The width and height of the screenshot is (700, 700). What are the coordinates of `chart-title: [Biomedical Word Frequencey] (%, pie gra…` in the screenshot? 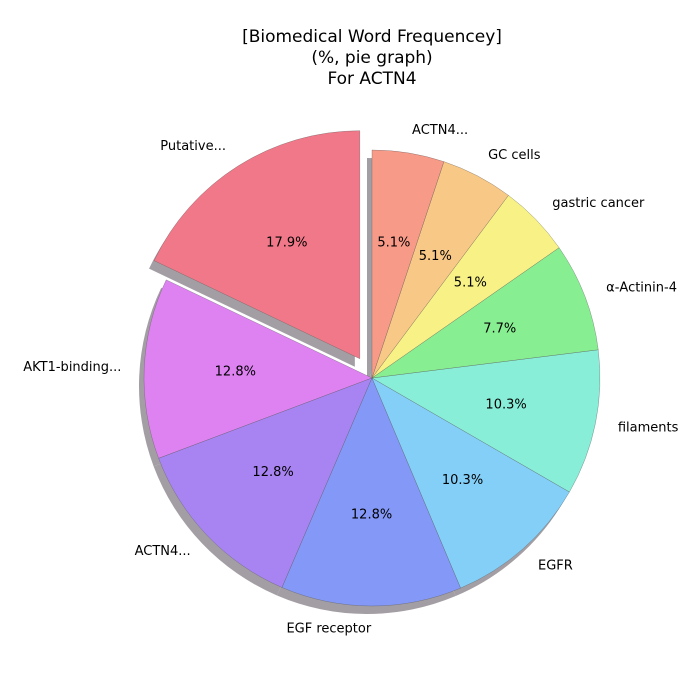 It's located at (350, 58).